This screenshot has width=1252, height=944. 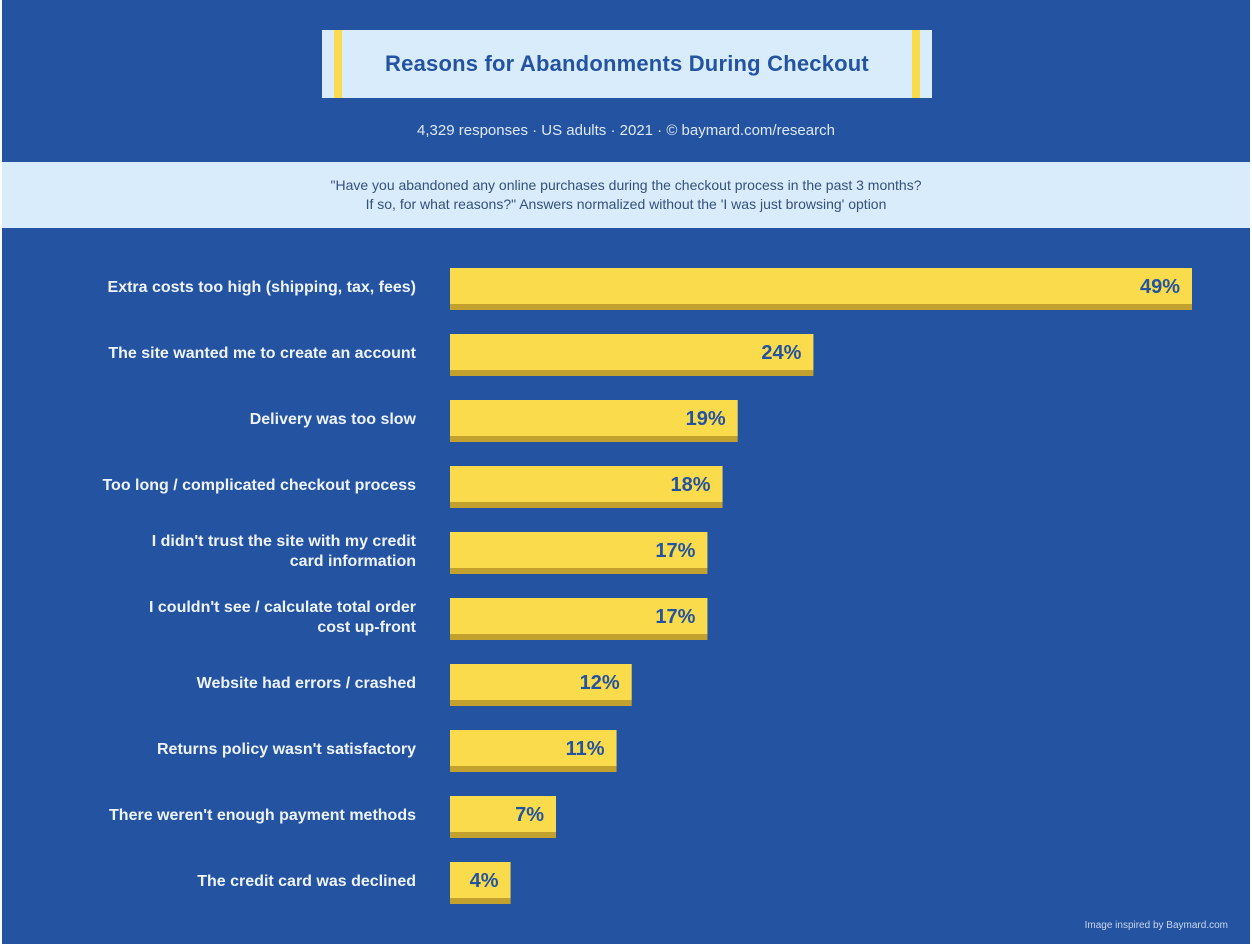 What do you see at coordinates (333, 419) in the screenshot?
I see `category-label: Delivery was too slow` at bounding box center [333, 419].